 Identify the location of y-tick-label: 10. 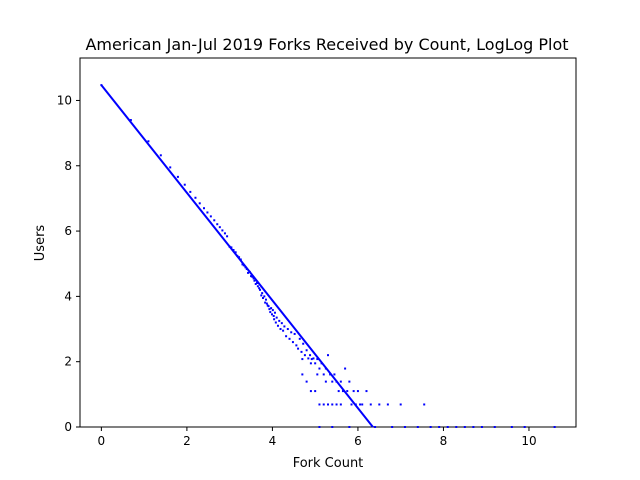
(64, 100).